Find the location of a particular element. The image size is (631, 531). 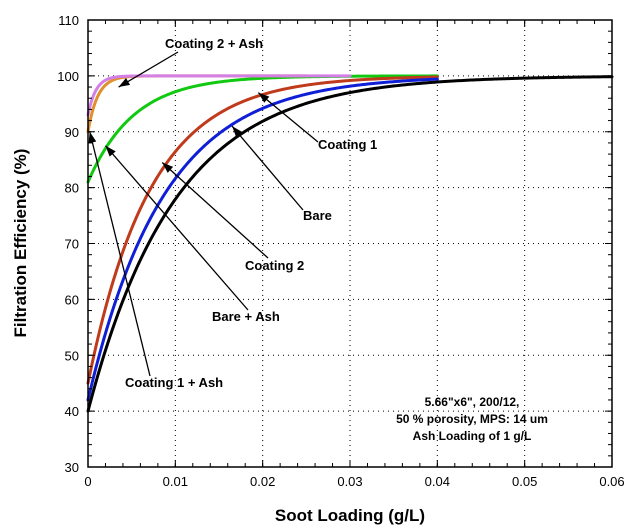

x-tick-label: 0.06 is located at coordinates (611, 481).